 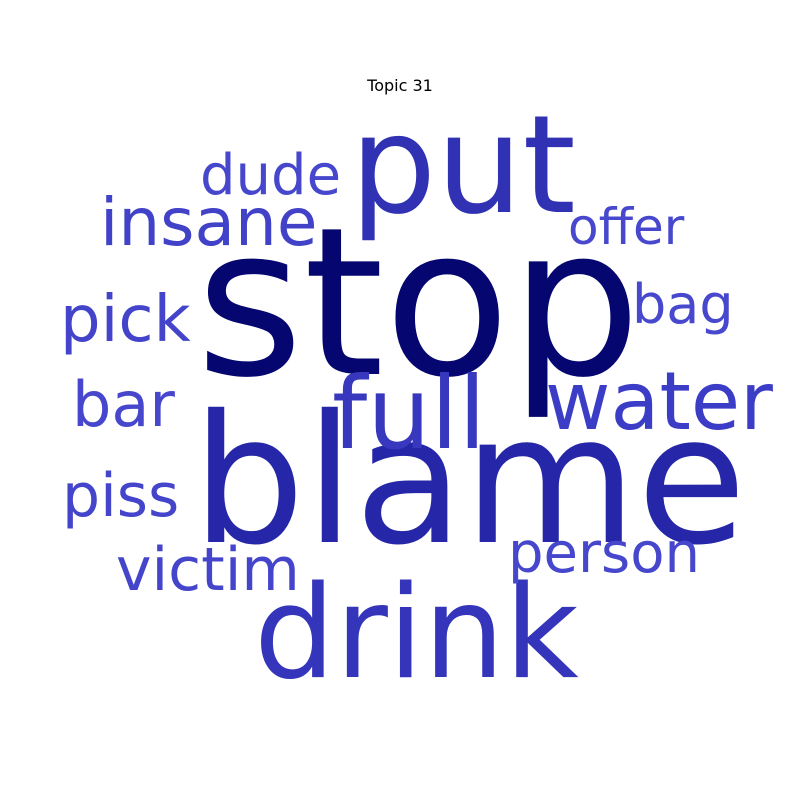 I want to click on word-bar: bar, so click(x=123, y=404).